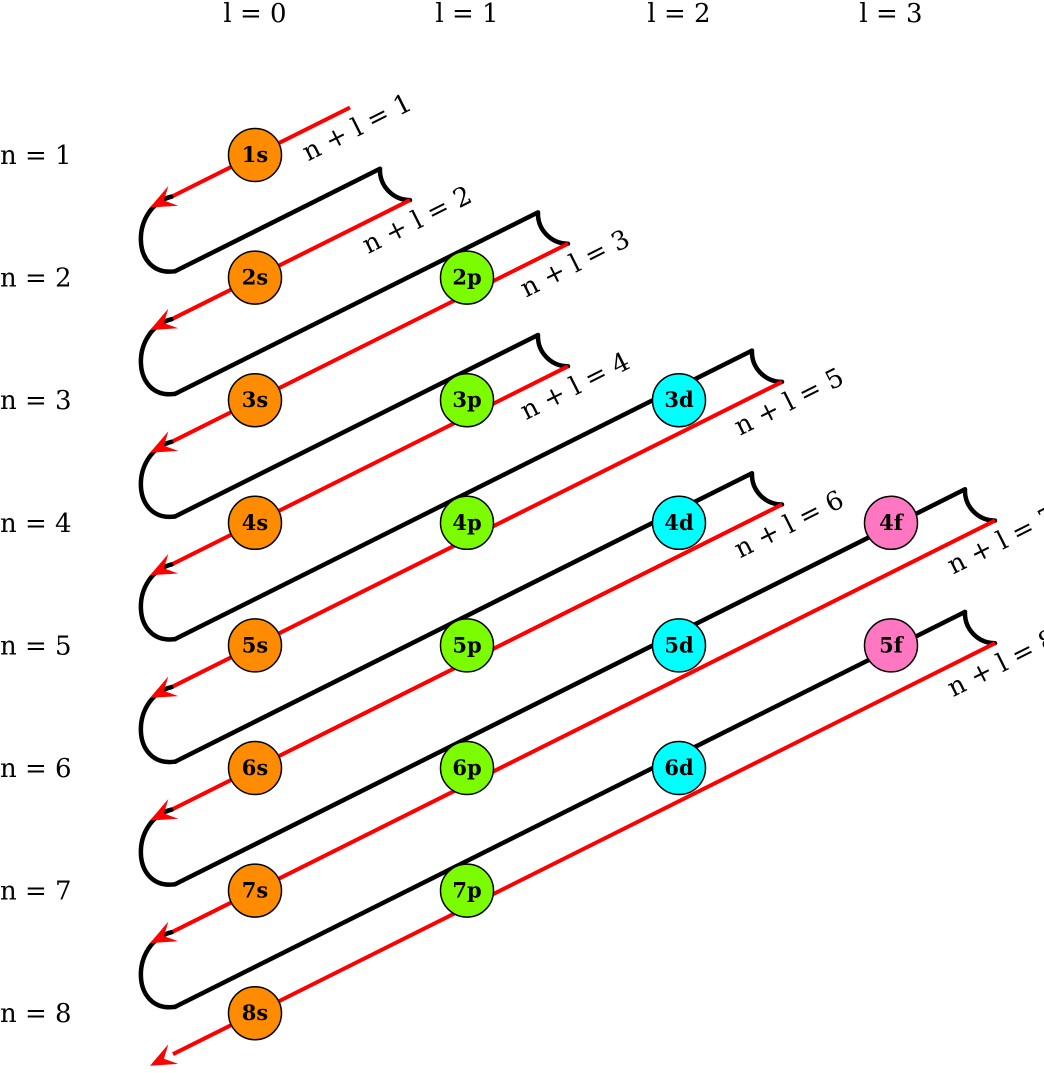 The image size is (1044, 1073). I want to click on orbital-3p: 3p, so click(467, 400).